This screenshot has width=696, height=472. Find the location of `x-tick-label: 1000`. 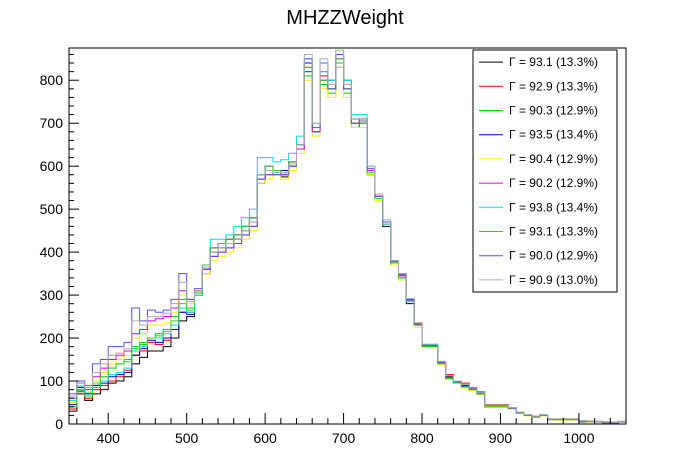

x-tick-label: 1000 is located at coordinates (578, 438).